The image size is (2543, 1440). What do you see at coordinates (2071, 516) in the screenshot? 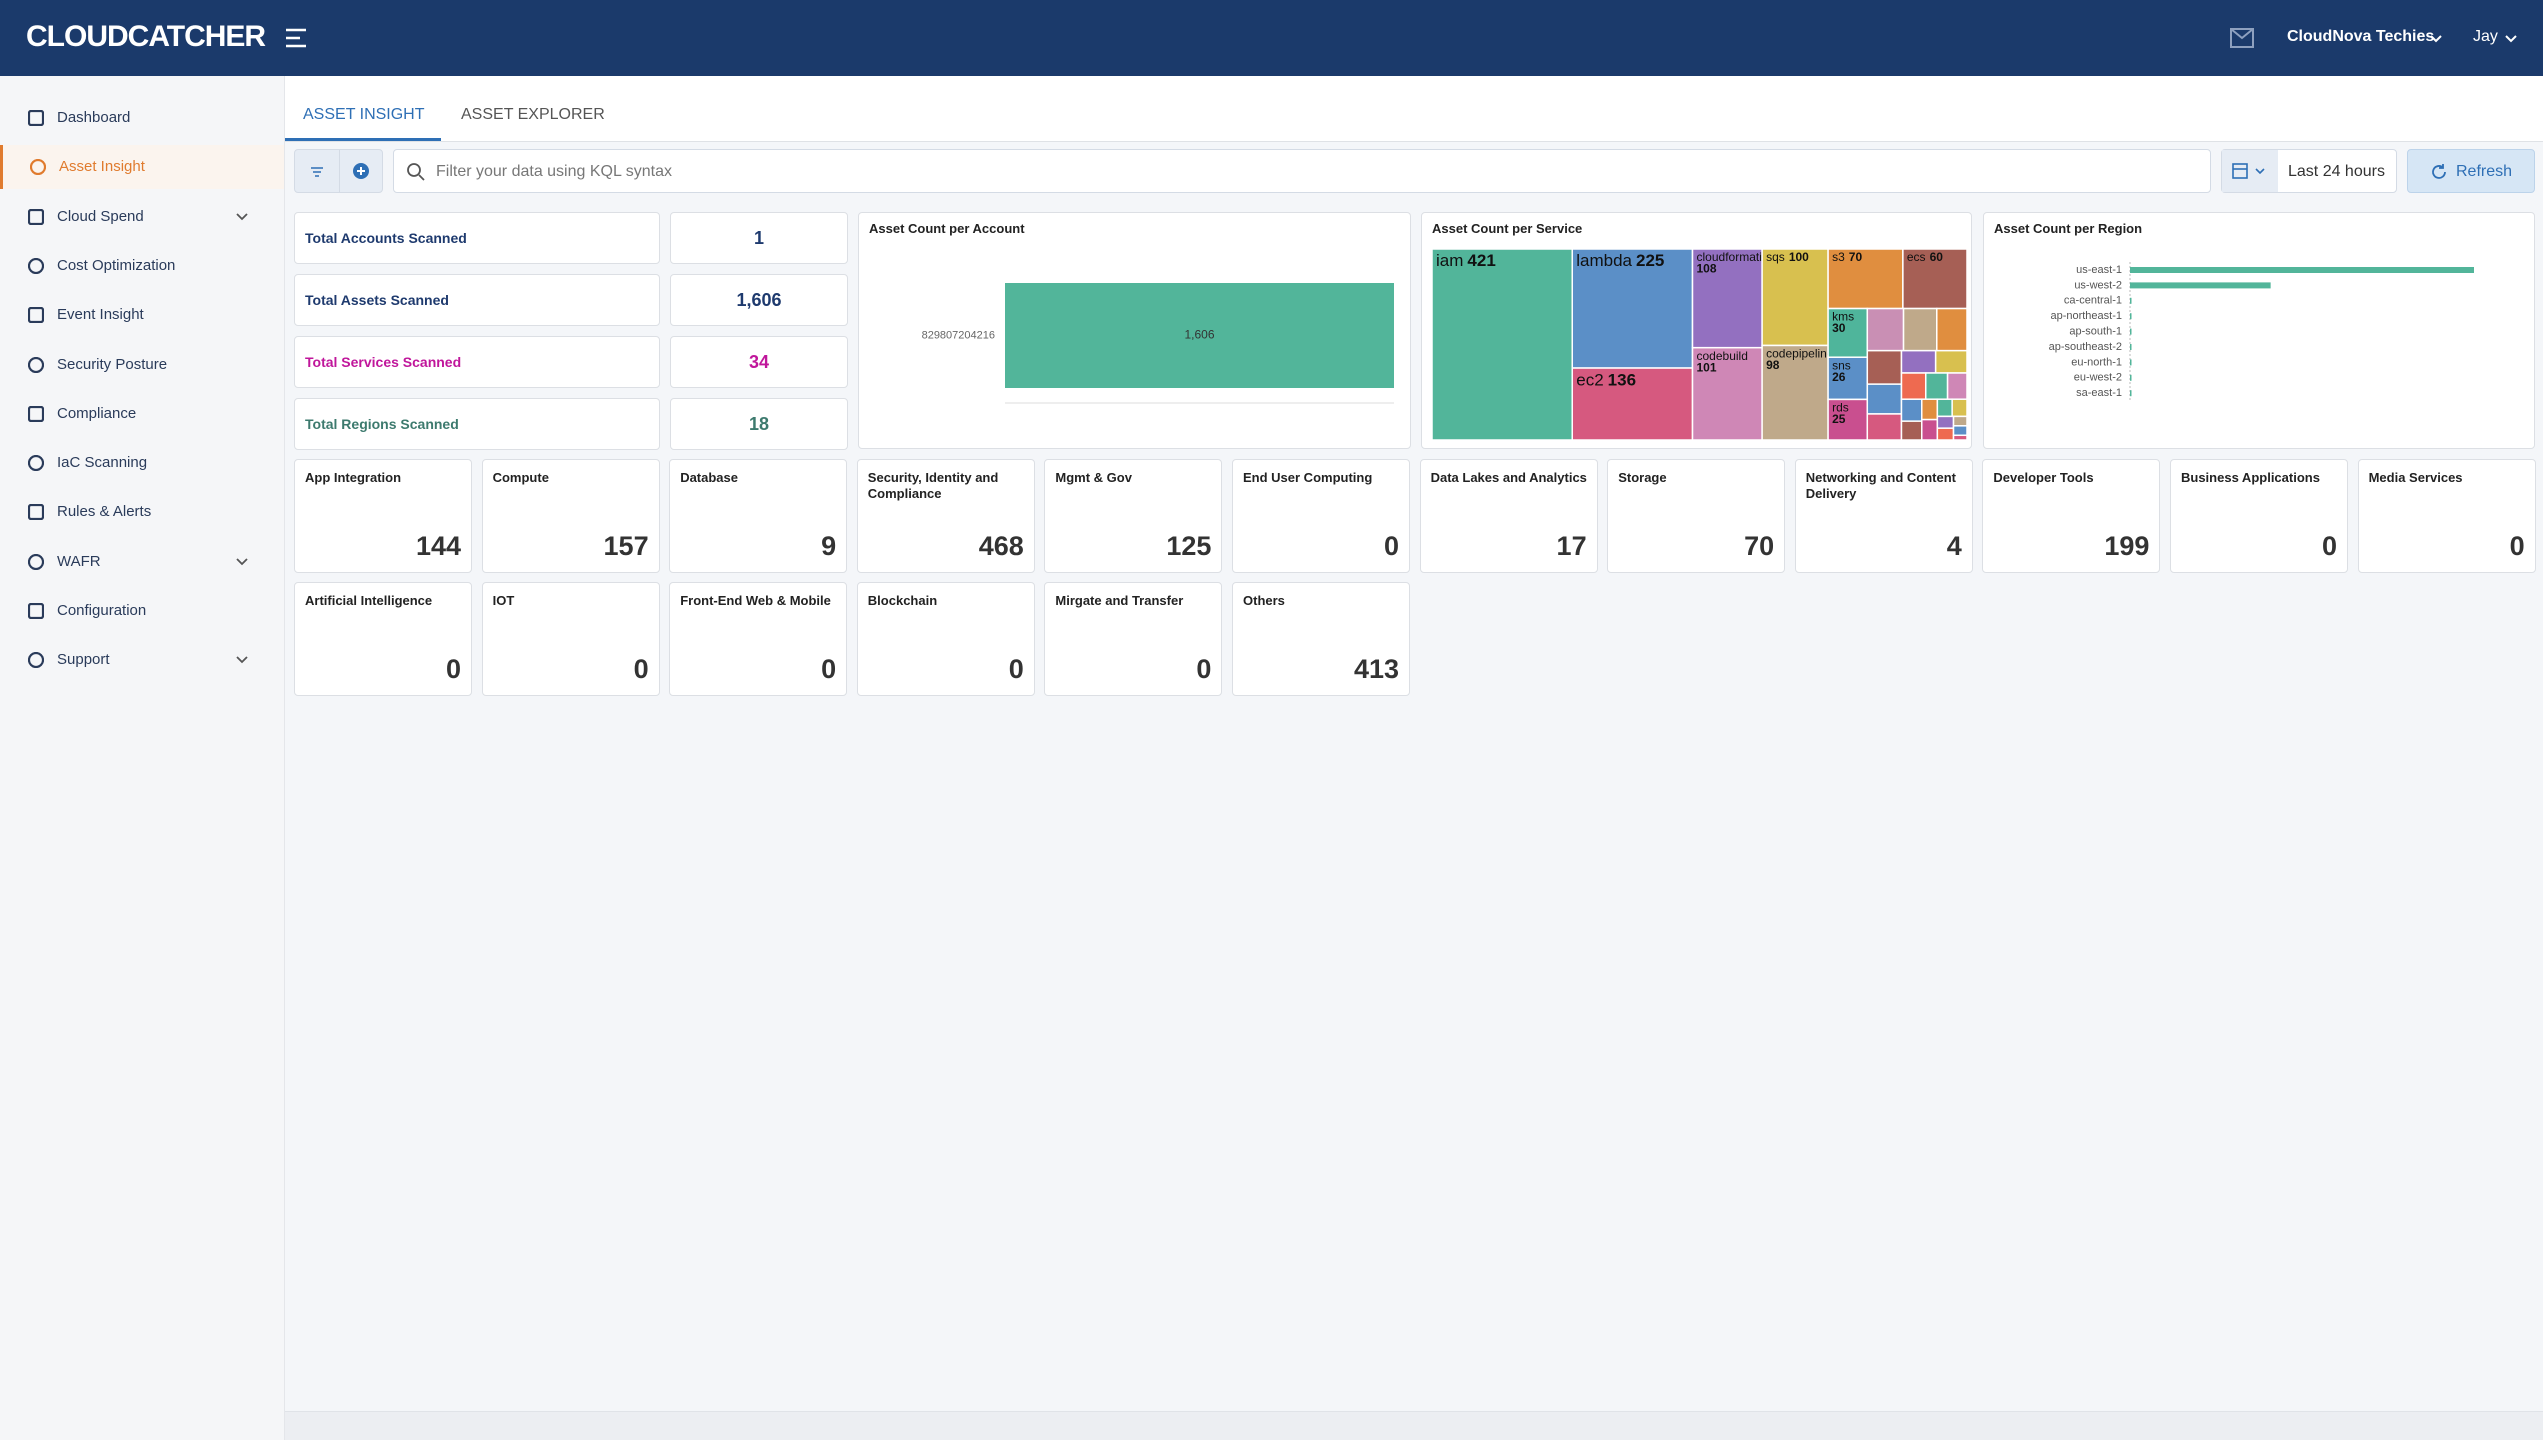
I see `category-card: Developer Tools 199` at bounding box center [2071, 516].